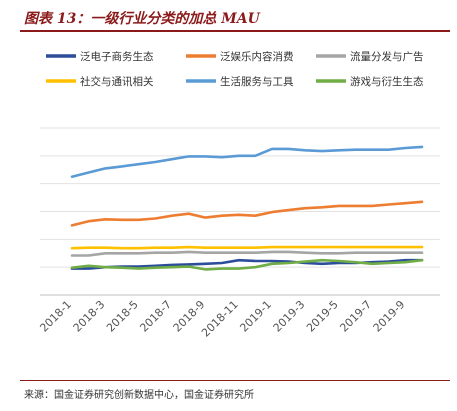 This screenshot has height=411, width=457. What do you see at coordinates (257, 81) in the screenshot?
I see `legend-label: 生活服务与工具` at bounding box center [257, 81].